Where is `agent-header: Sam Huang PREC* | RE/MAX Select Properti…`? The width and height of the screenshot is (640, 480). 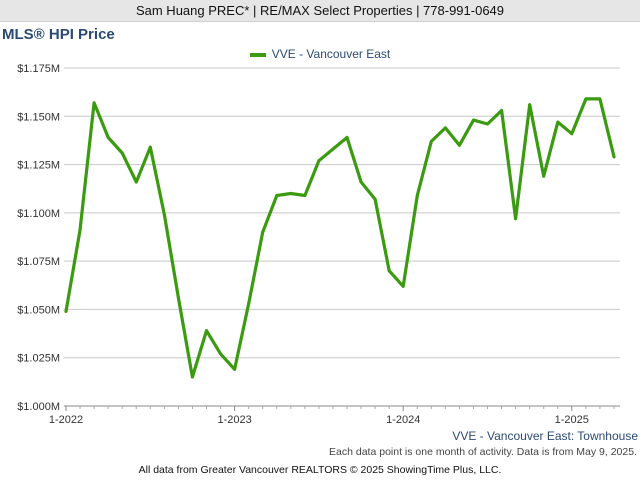 agent-header: Sam Huang PREC* | RE/MAX Select Properti… is located at coordinates (320, 11).